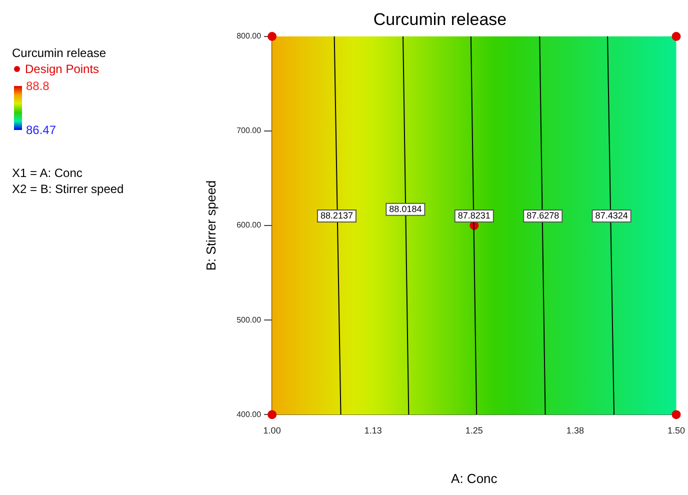 The height and width of the screenshot is (495, 688). Describe the element at coordinates (62, 69) in the screenshot. I see `legend-label: Design Points` at that location.